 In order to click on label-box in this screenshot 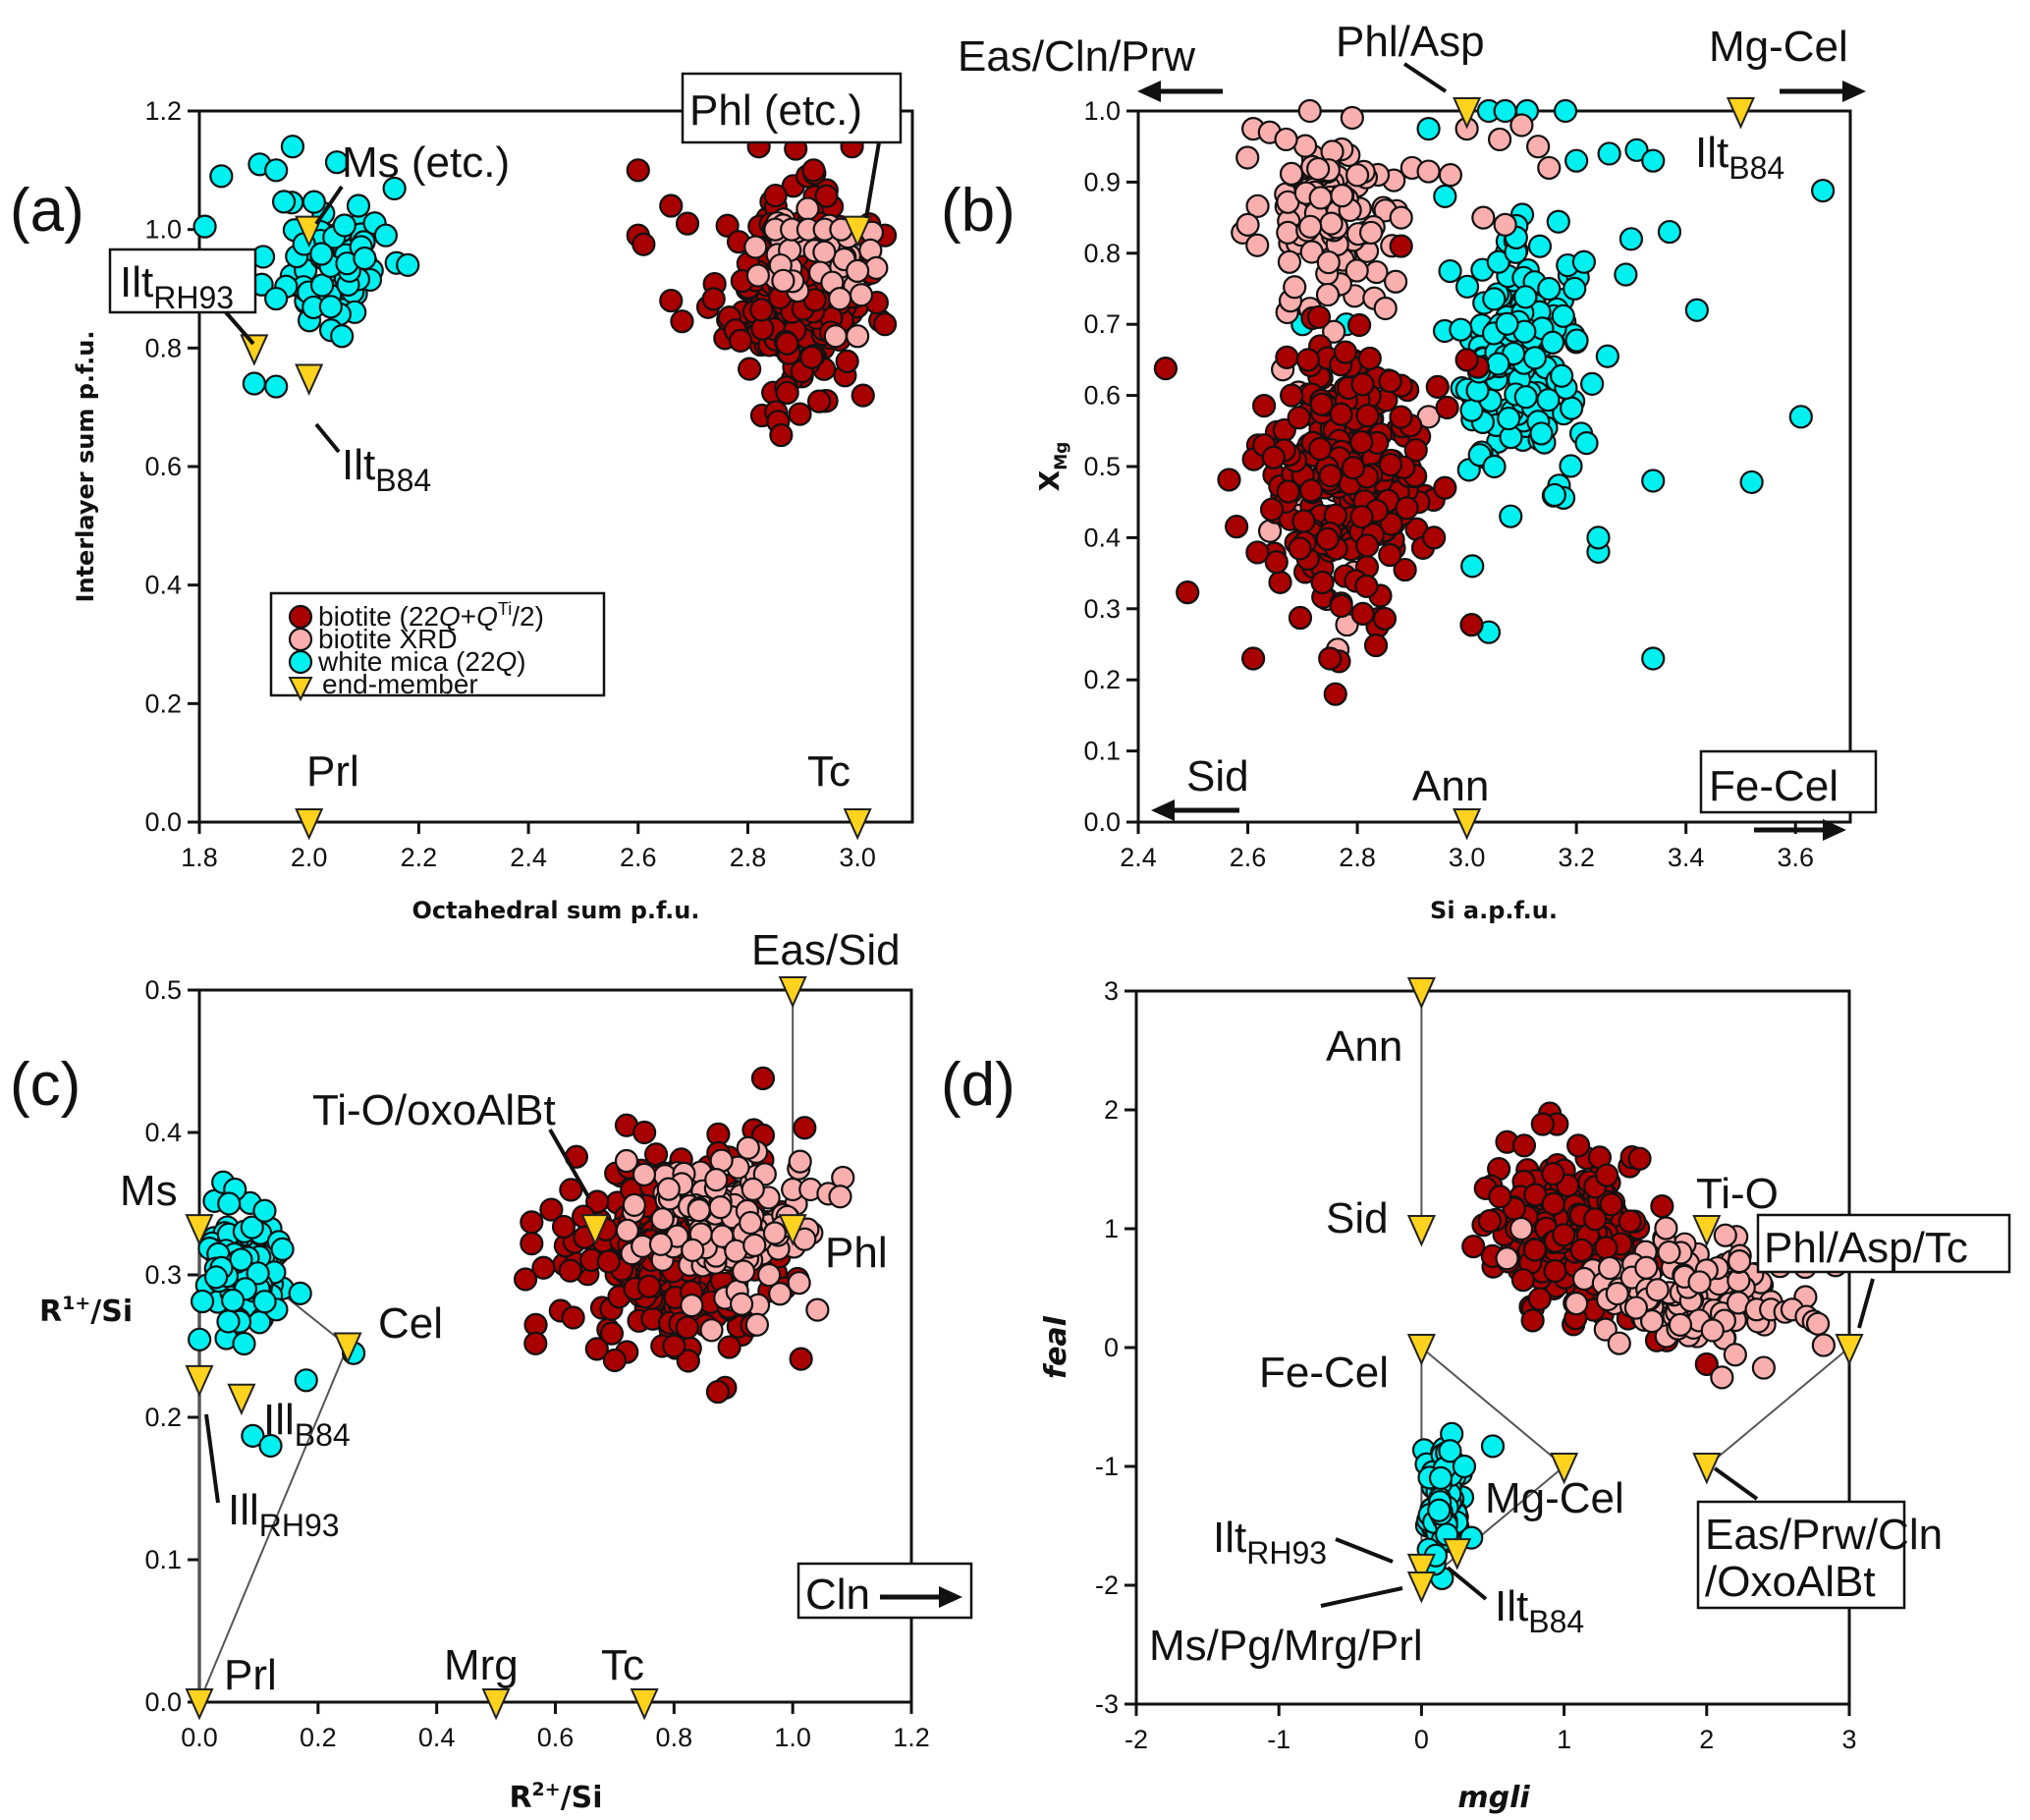, I will do `click(1788, 781)`.